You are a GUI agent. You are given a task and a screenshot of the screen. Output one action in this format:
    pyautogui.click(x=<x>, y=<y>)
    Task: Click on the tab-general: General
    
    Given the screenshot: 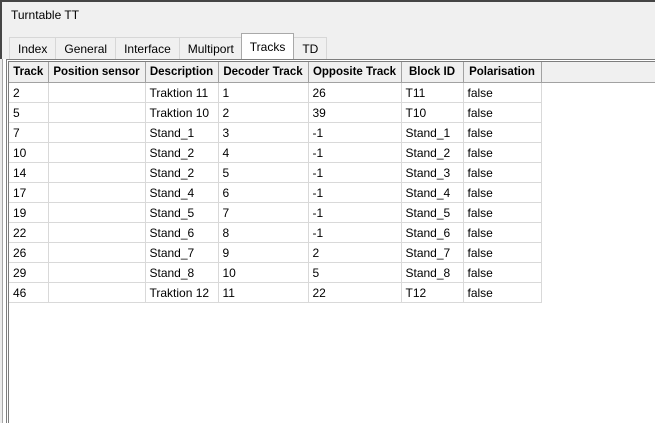 What is the action you would take?
    pyautogui.click(x=86, y=48)
    